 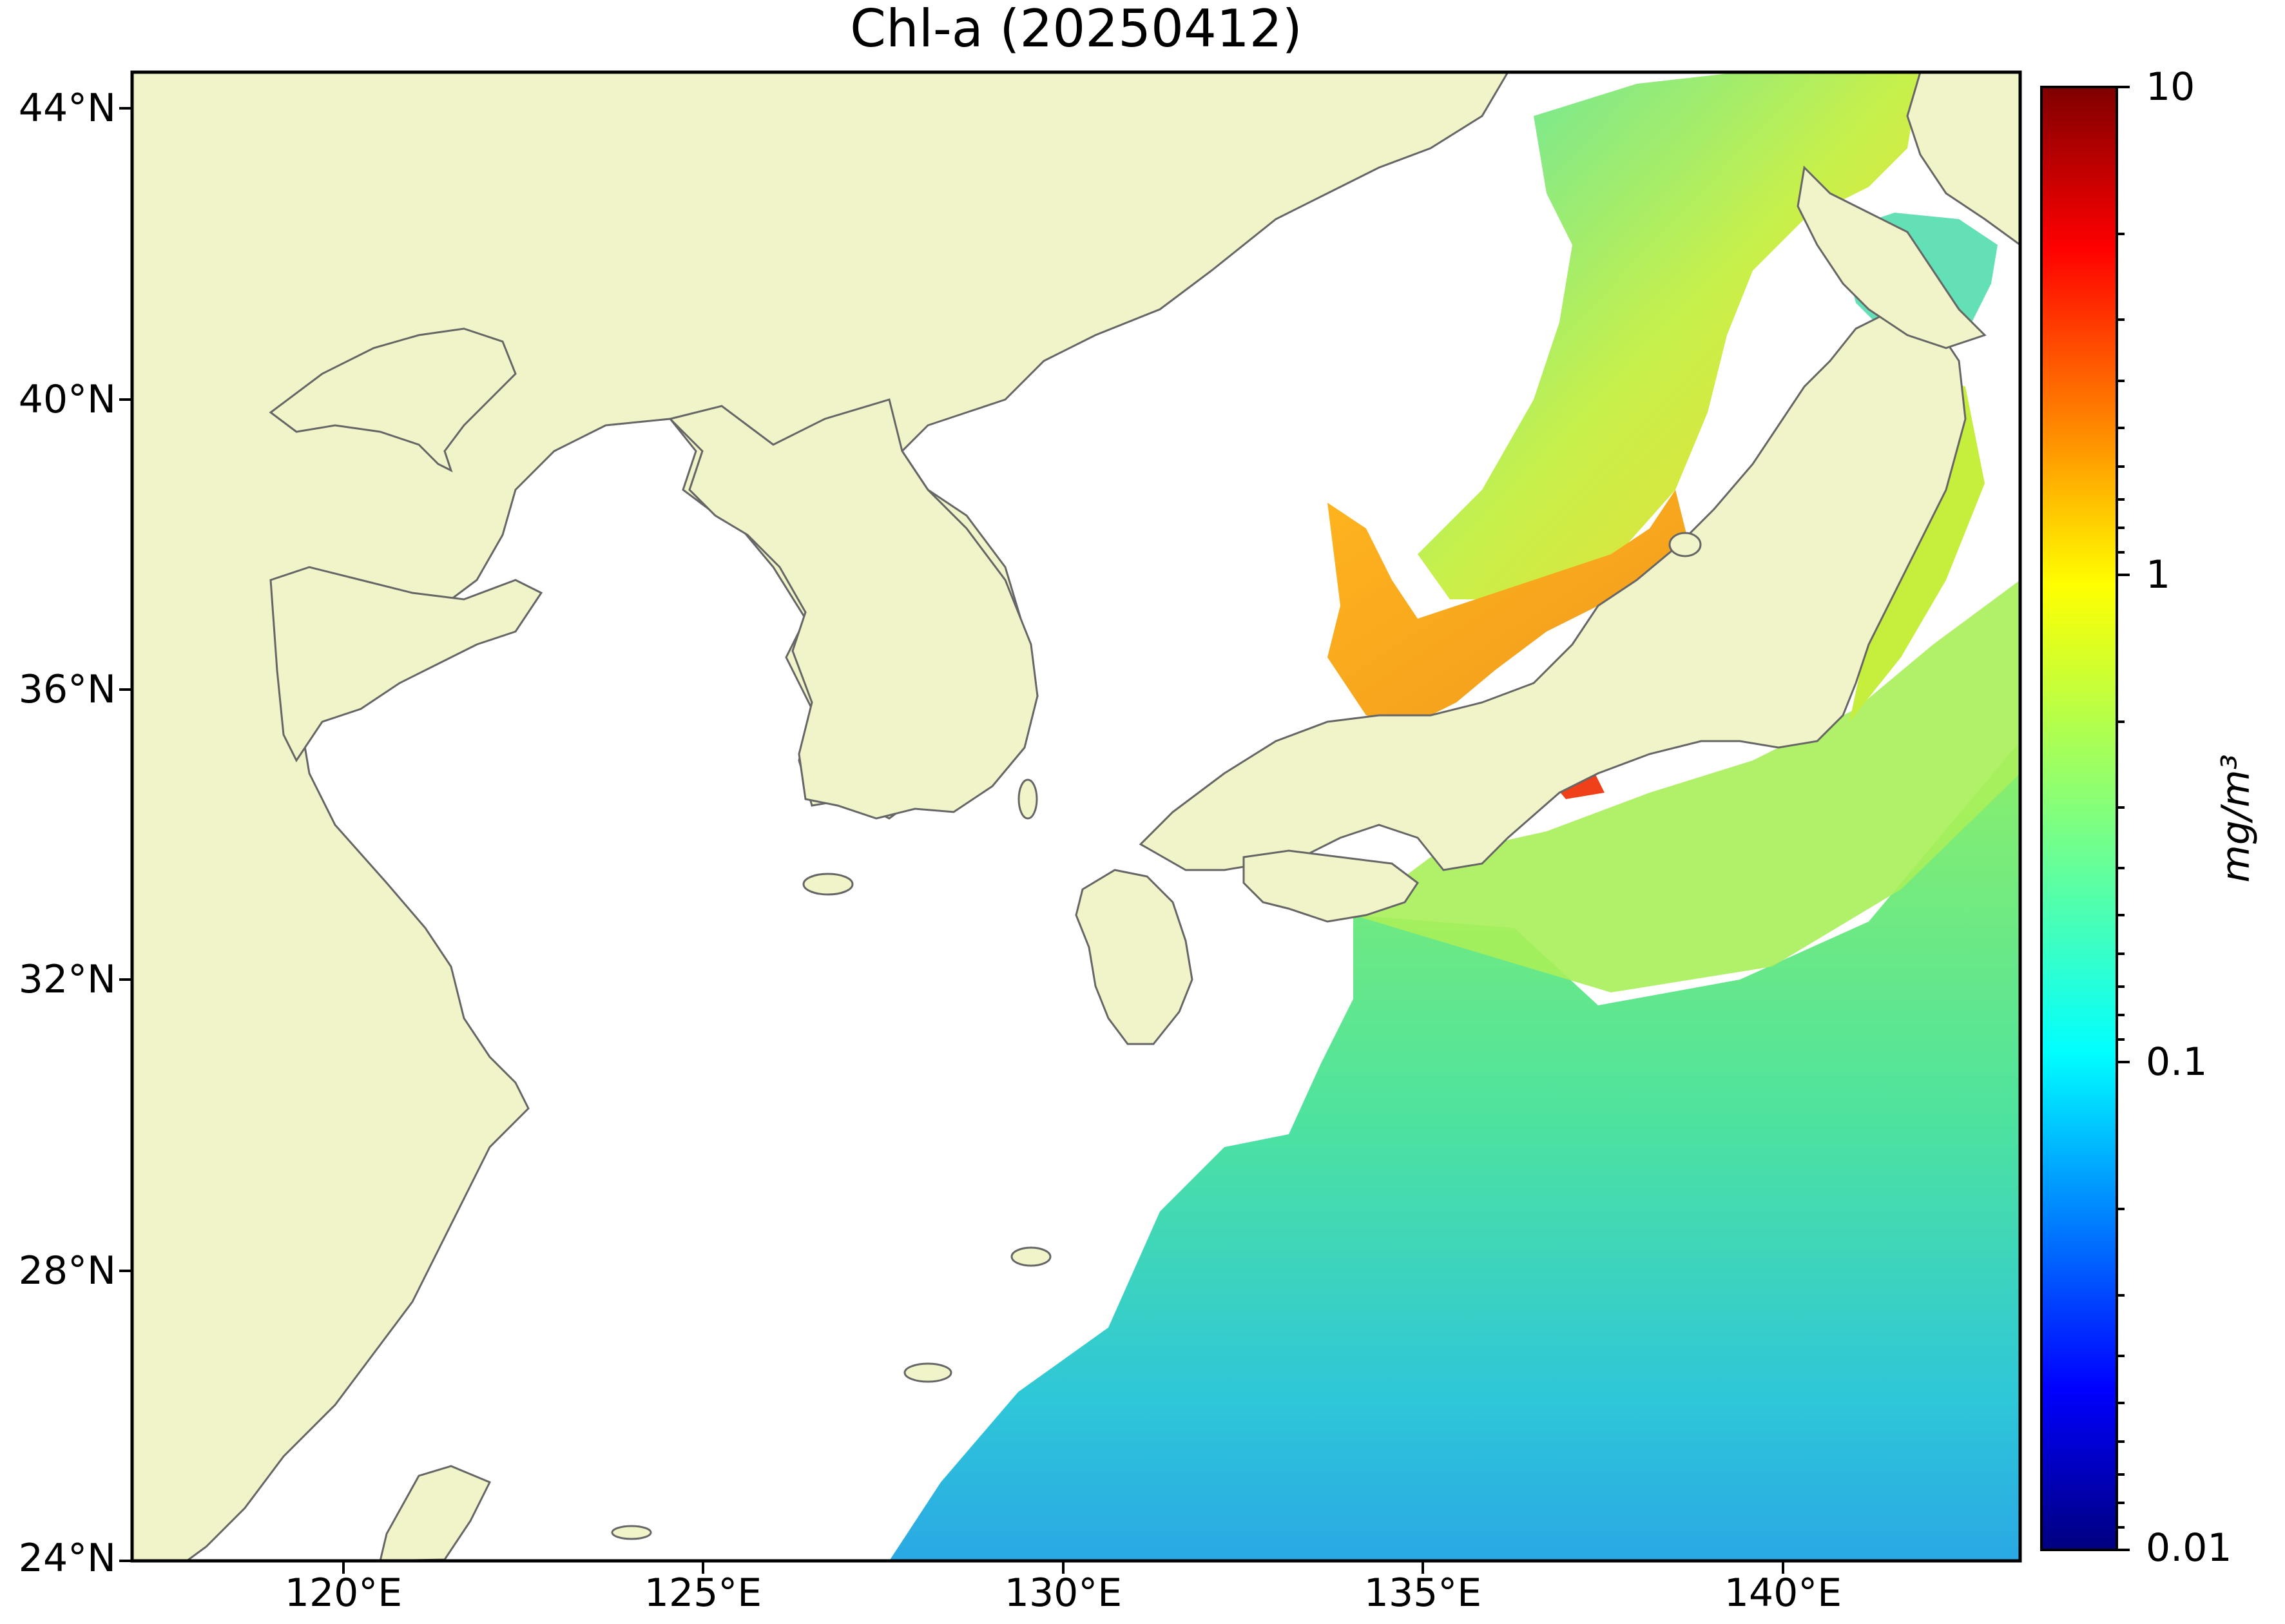 What do you see at coordinates (1963, 159) in the screenshot?
I see `land-sakhalin` at bounding box center [1963, 159].